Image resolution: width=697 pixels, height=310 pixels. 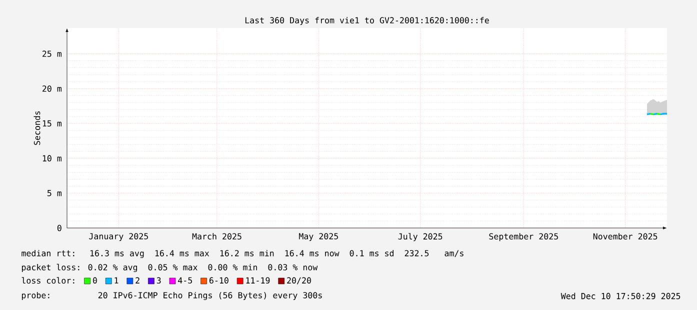 What do you see at coordinates (243, 254) in the screenshot?
I see `text: median rtt: 16.3 ms avg 16.4 ms max 16.2 ms min 16.4 ms now 0.1 ms sd 232.5 am/s` at bounding box center [243, 254].